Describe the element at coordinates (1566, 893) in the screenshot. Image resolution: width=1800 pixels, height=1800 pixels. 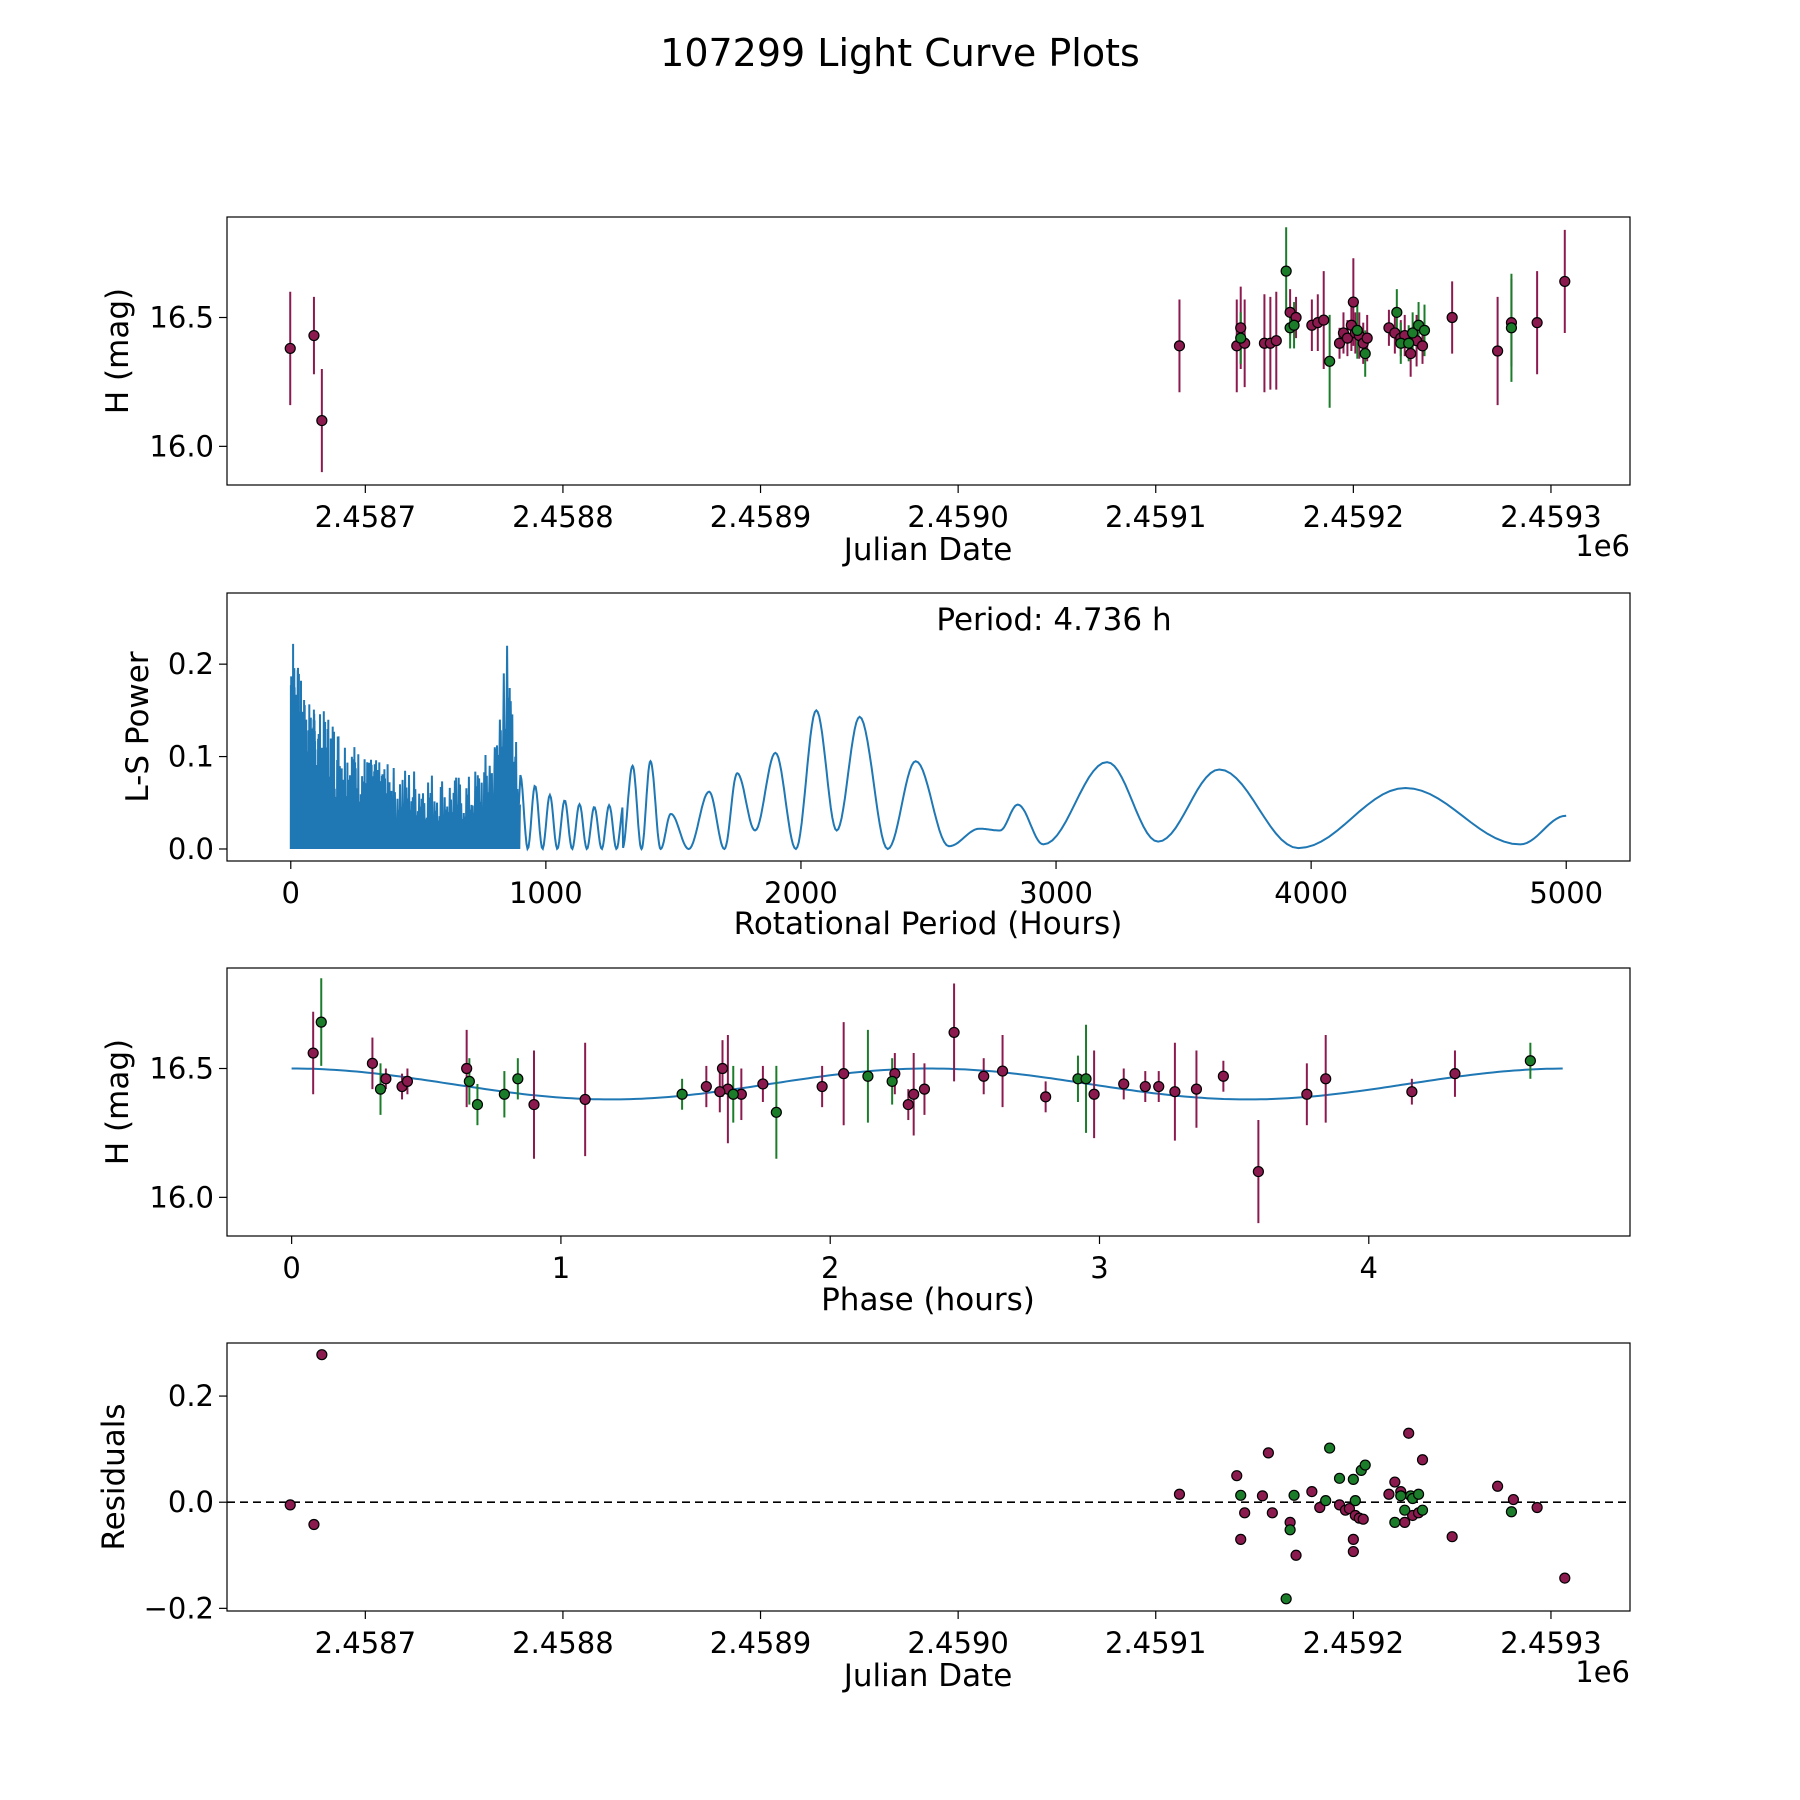
I see `x-tick-label: 5000` at that location.